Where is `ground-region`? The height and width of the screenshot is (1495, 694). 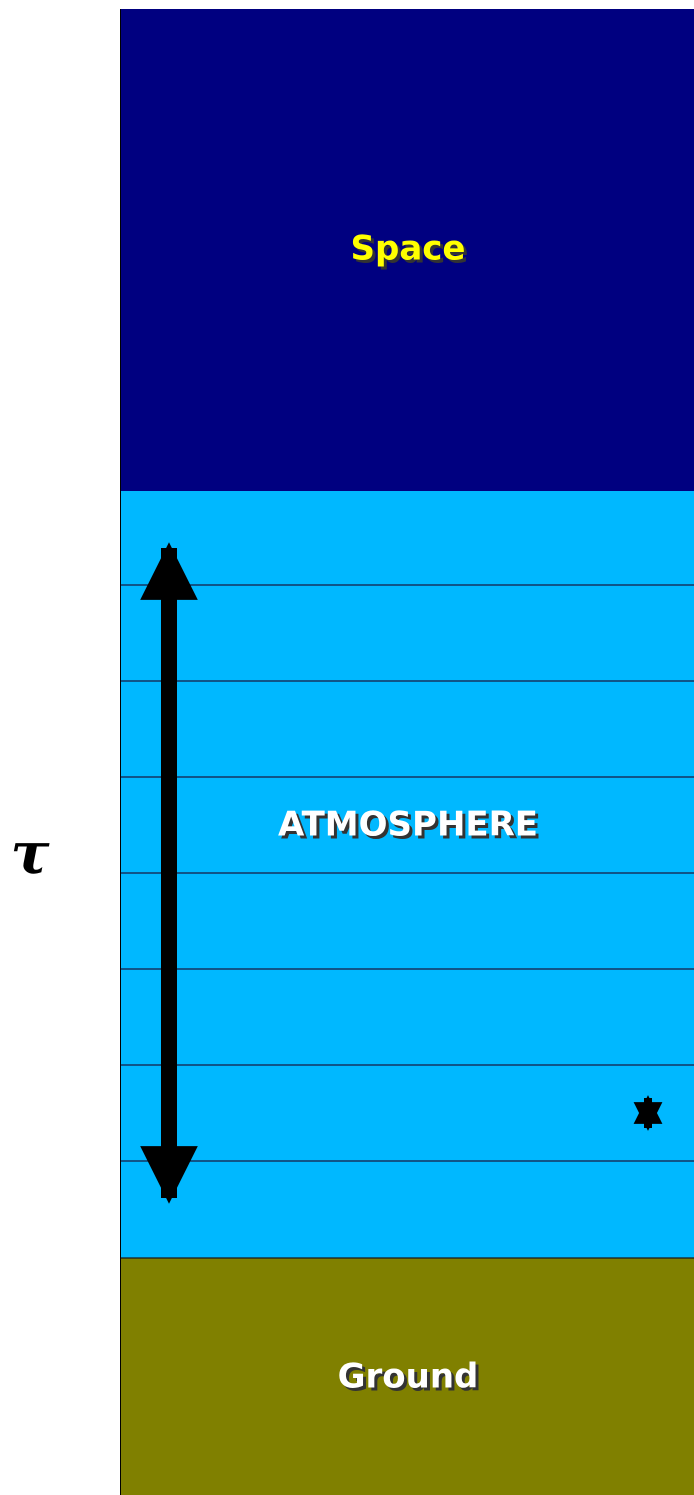
ground-region is located at coordinates (407, 1376).